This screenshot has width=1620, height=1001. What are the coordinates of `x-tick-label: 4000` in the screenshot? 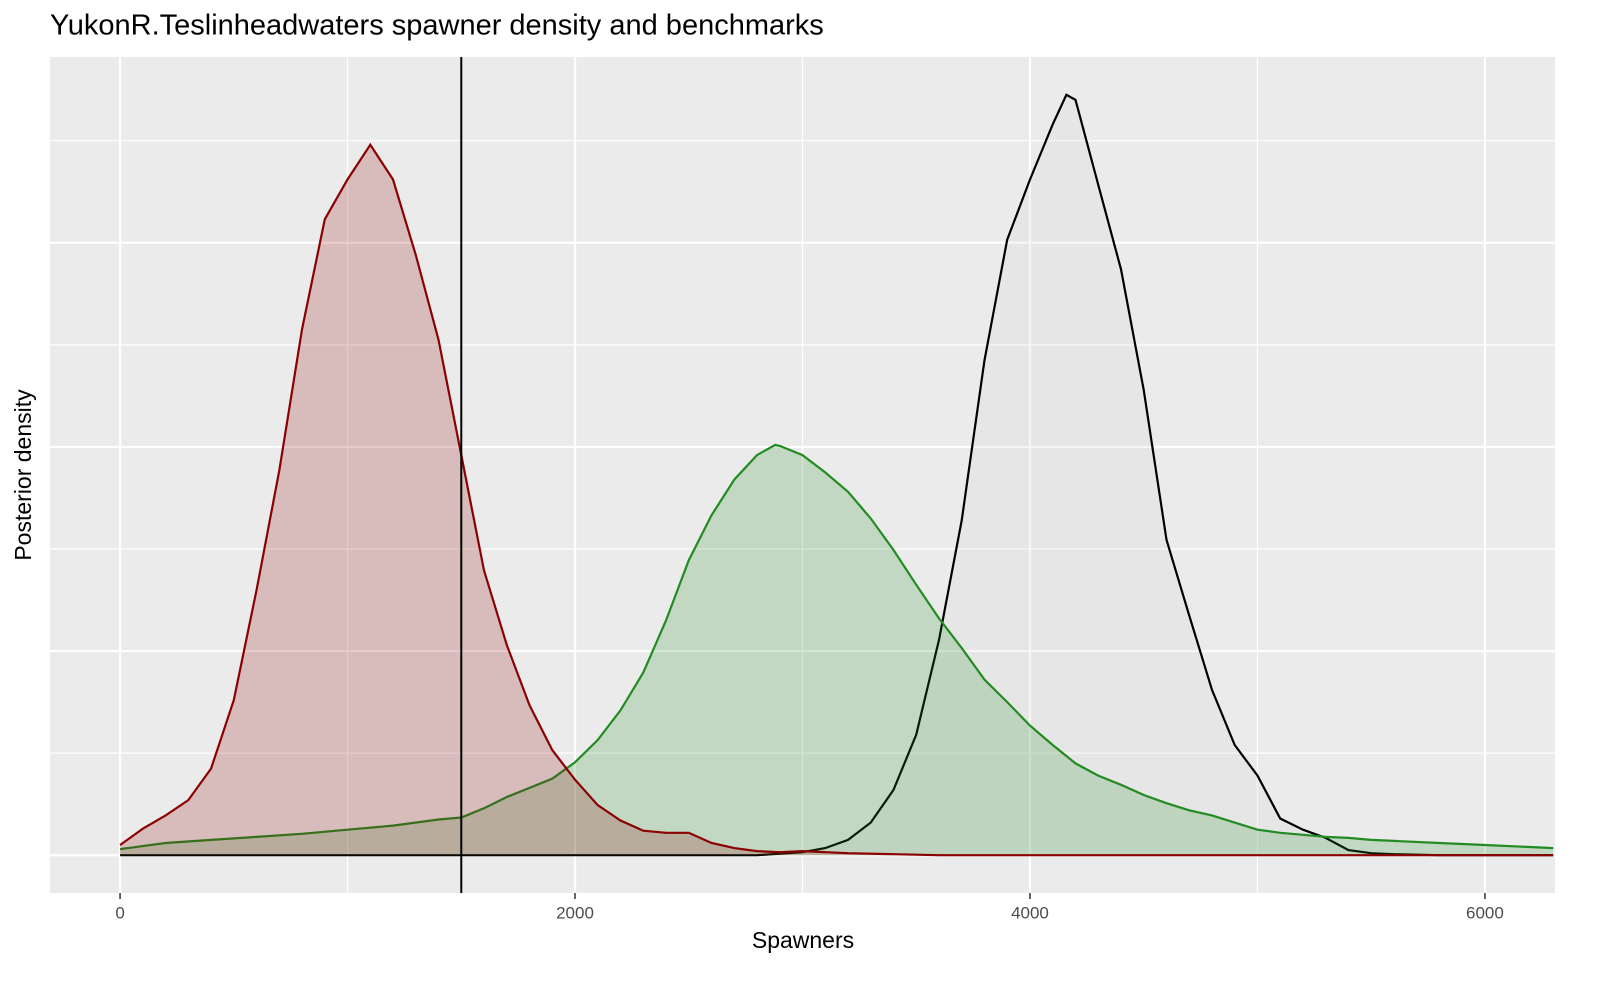 It's located at (1030, 912).